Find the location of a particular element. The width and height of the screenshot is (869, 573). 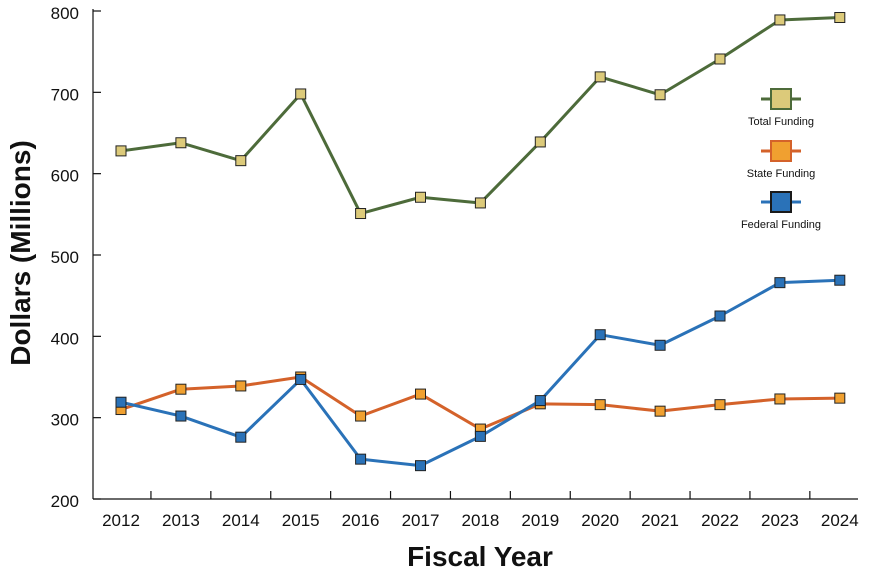

y-tick-label: 300 is located at coordinates (65, 420).